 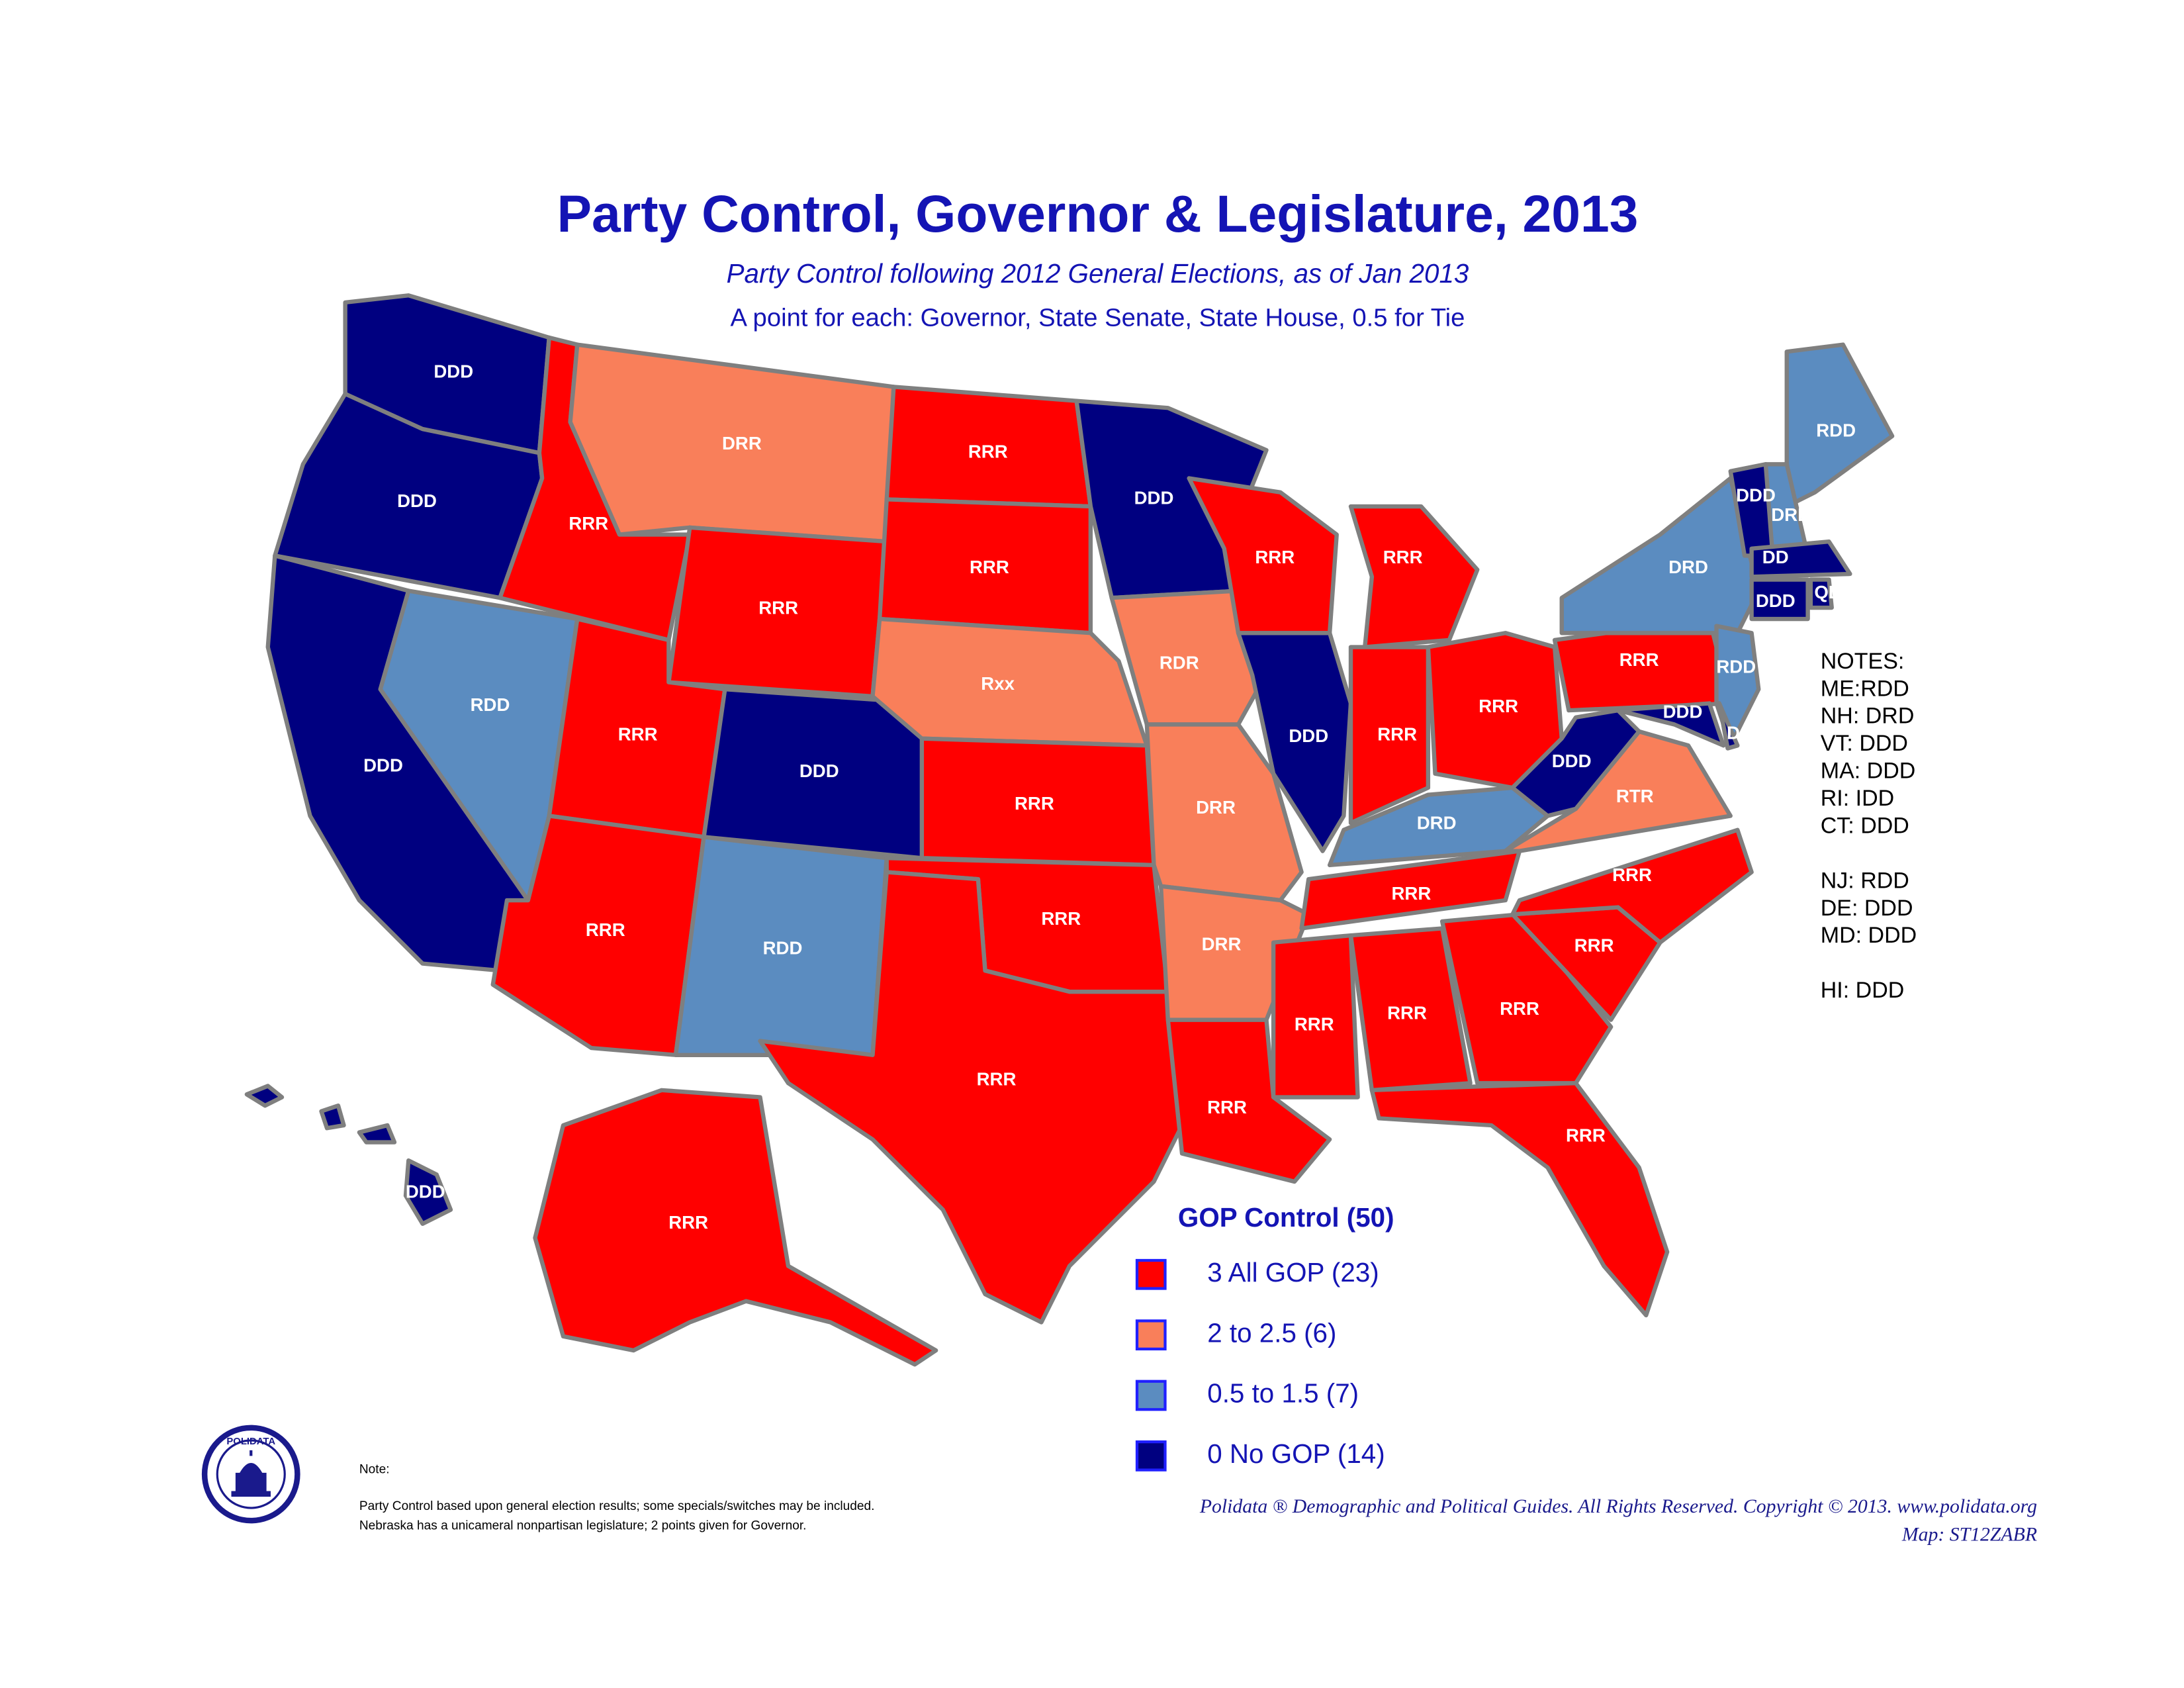 What do you see at coordinates (1867, 908) in the screenshot?
I see `note-line: DE: DDD` at bounding box center [1867, 908].